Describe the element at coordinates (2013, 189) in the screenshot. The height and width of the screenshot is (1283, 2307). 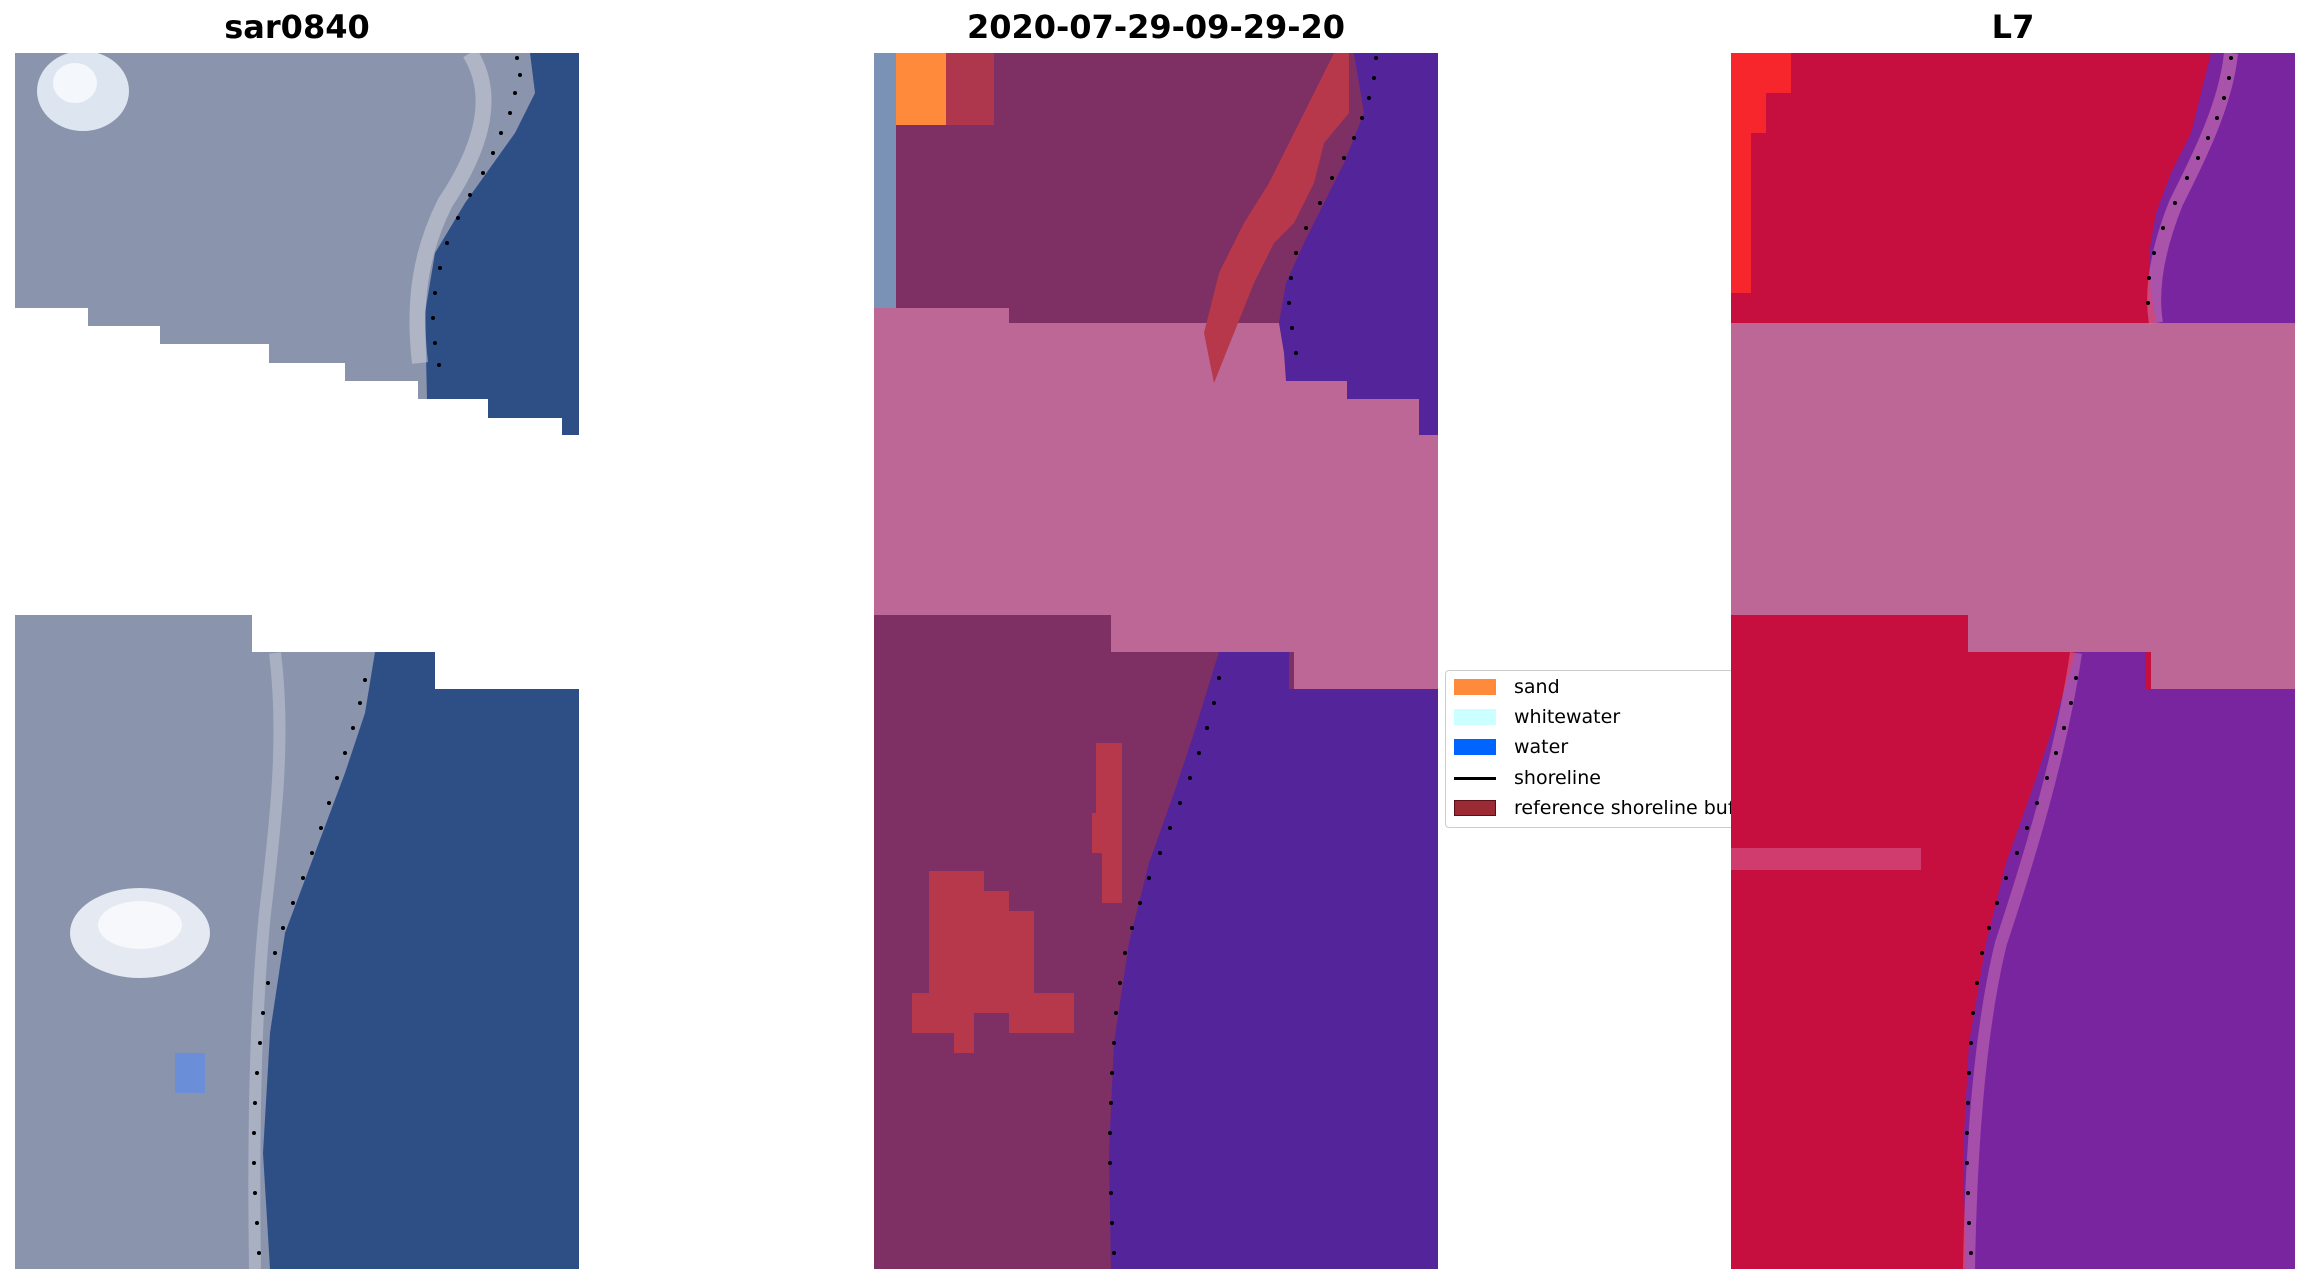
I see `l7-image-top` at that location.